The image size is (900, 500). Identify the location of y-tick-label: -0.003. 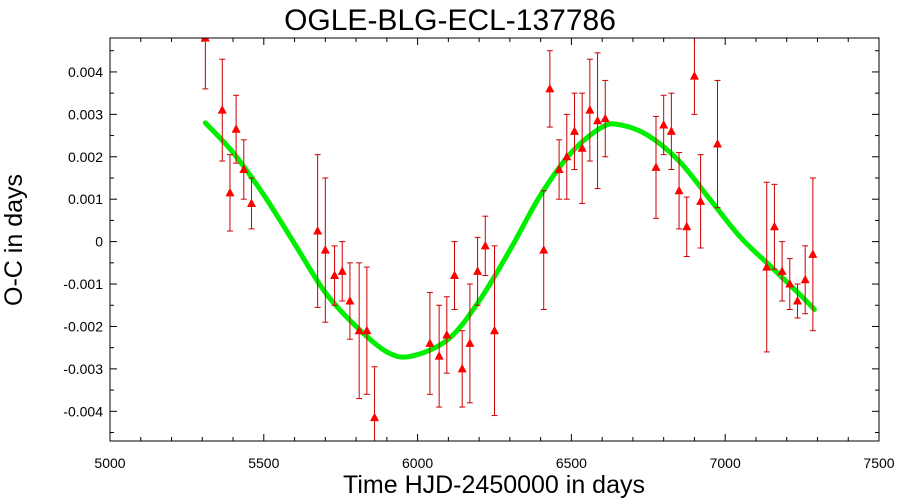
(83, 369).